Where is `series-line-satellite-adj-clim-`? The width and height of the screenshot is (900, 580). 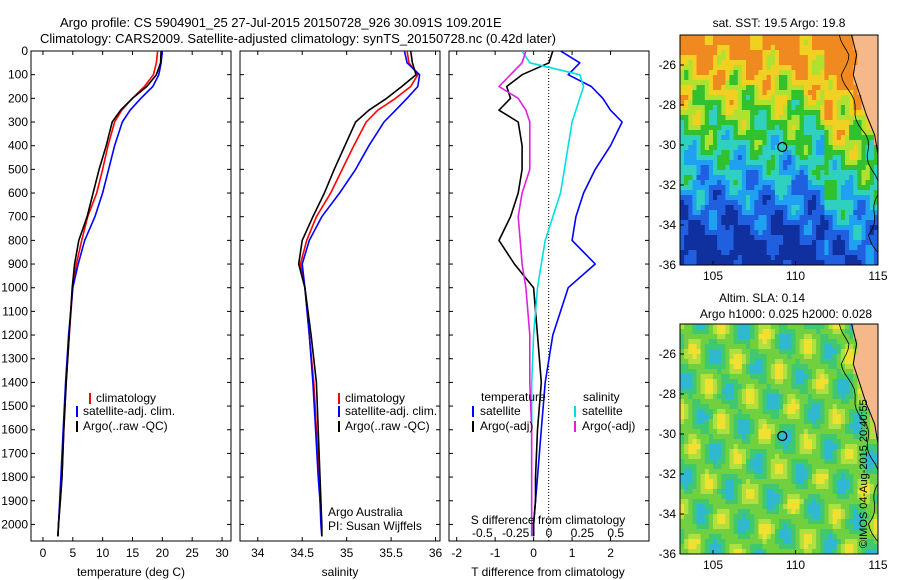 series-line-satellite-adj-clim- is located at coordinates (110, 294).